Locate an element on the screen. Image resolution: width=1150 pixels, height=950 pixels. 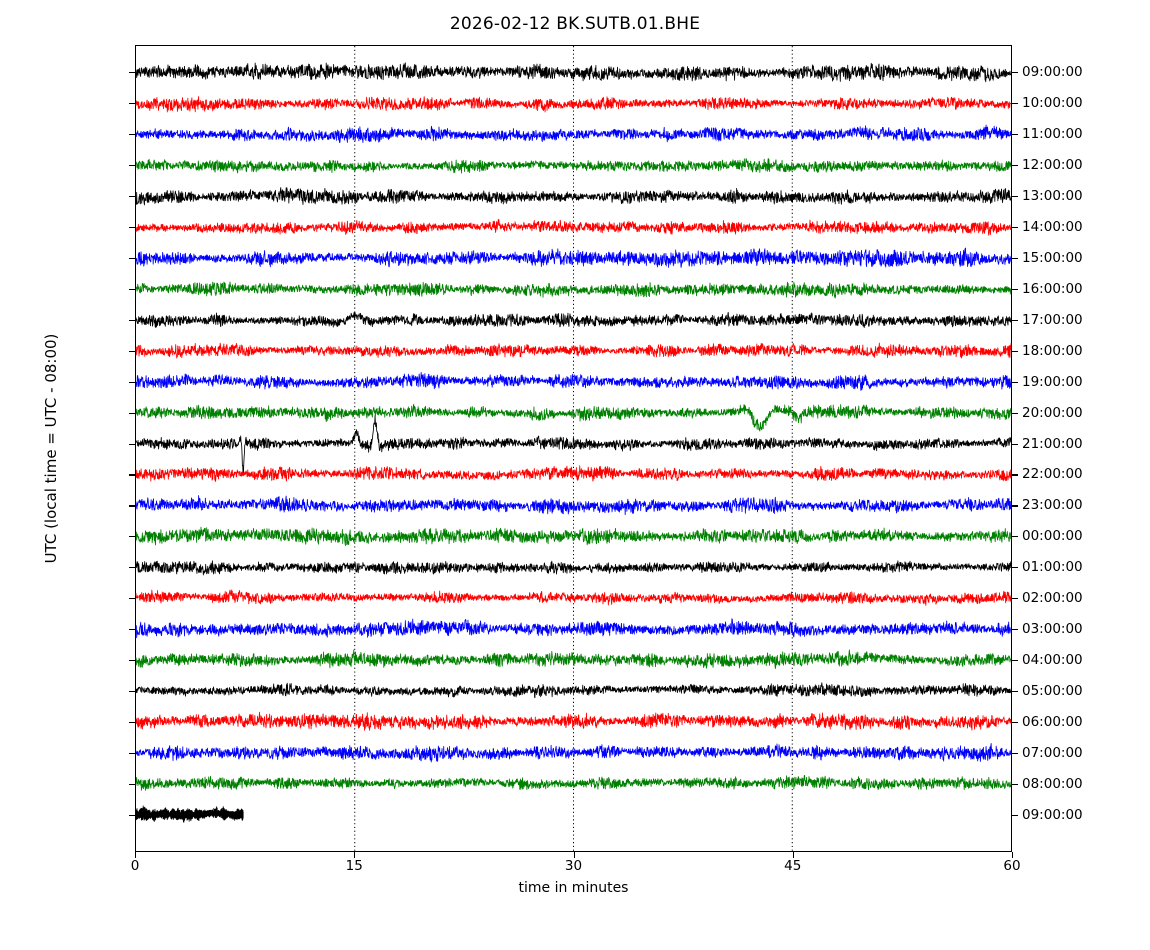
y-tick-label-right: 12:00:00 is located at coordinates (1052, 164).